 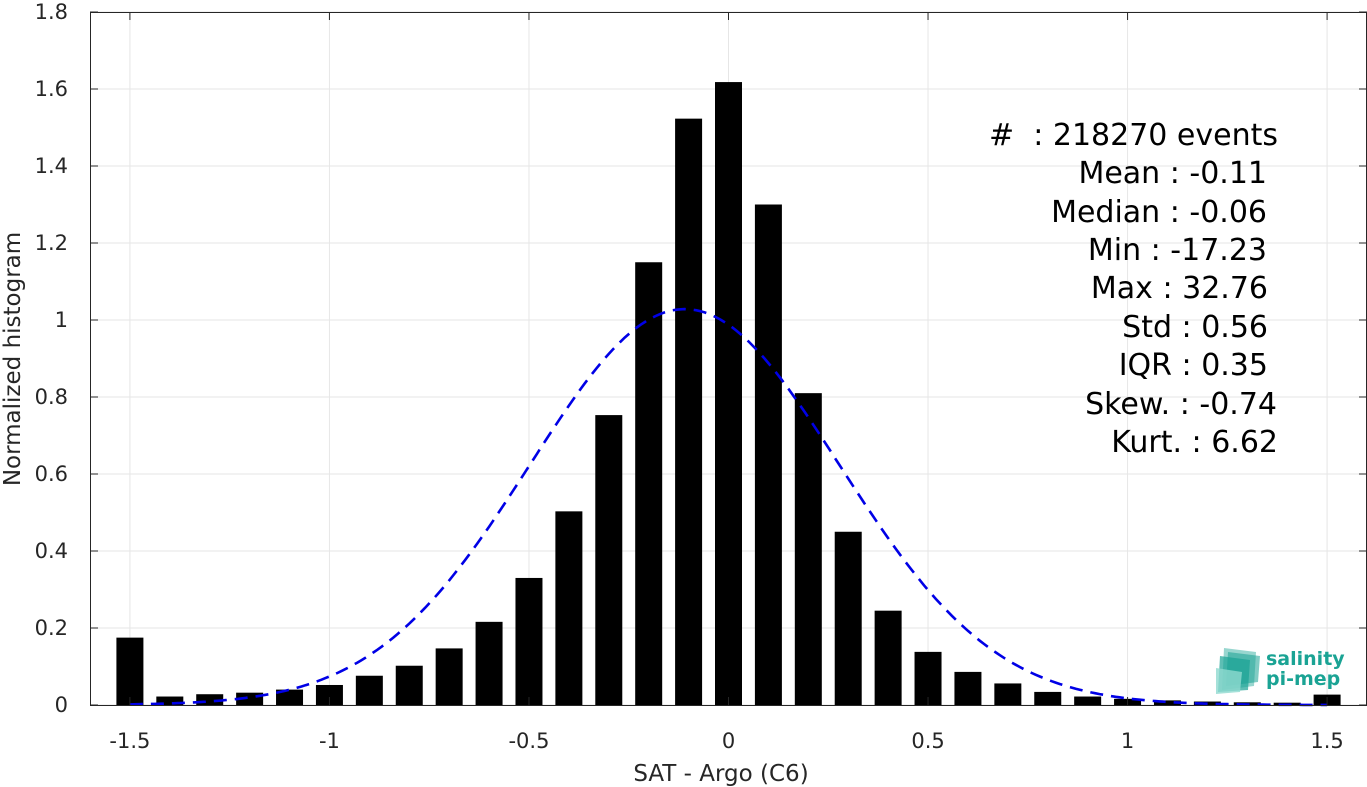 What do you see at coordinates (13, 359) in the screenshot?
I see `y-axis-label: Normalized histogram` at bounding box center [13, 359].